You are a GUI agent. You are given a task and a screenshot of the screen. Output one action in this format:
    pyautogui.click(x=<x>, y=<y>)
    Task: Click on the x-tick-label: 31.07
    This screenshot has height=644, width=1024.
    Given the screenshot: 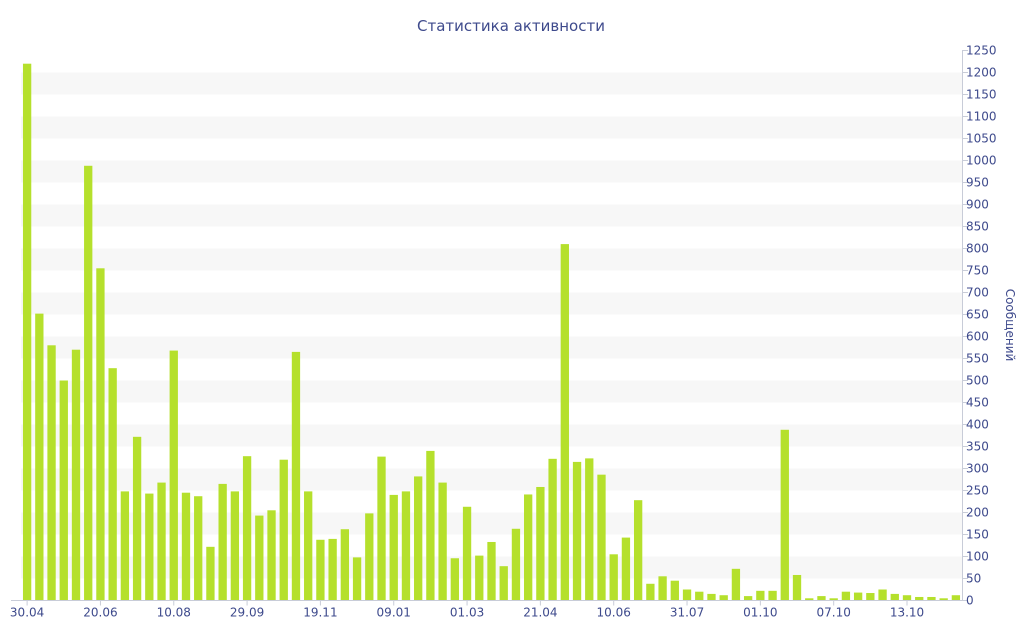 What is the action you would take?
    pyautogui.click(x=687, y=613)
    